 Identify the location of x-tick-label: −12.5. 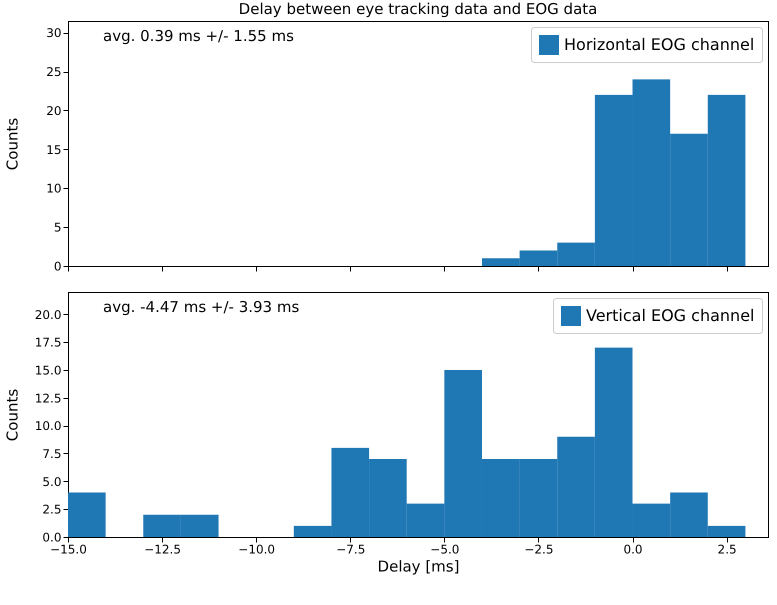
(162, 549).